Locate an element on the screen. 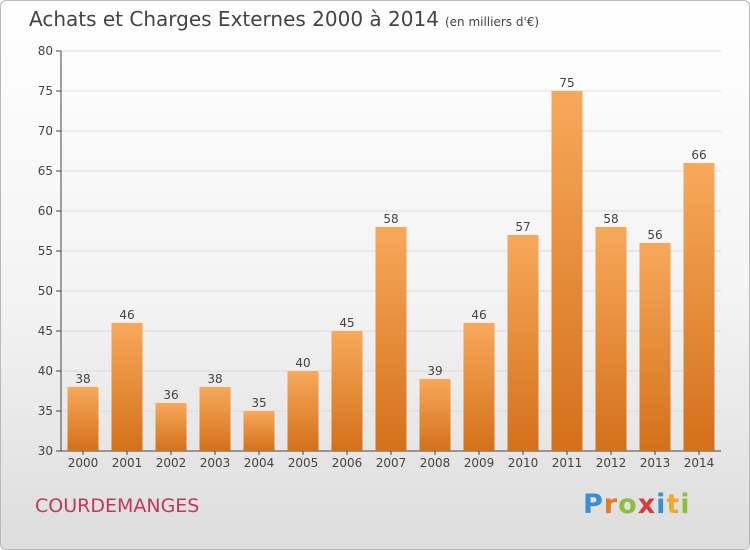 Image resolution: width=750 pixels, height=550 pixels. y-tick-label: 30 is located at coordinates (45, 451).